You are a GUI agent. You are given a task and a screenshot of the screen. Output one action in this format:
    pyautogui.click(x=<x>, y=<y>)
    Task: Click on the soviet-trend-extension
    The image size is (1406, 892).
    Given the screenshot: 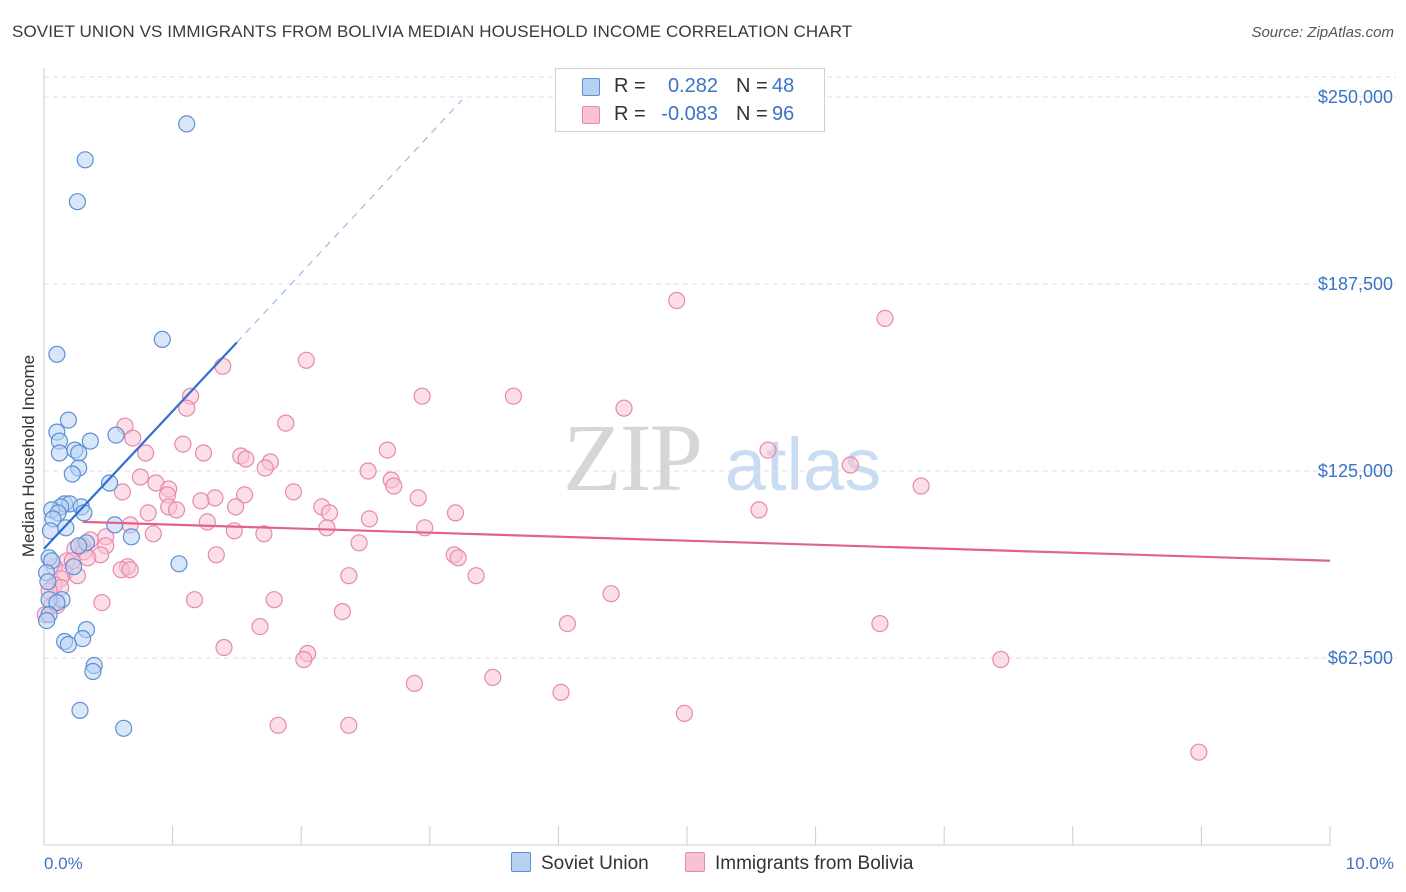 What is the action you would take?
    pyautogui.click(x=349, y=221)
    